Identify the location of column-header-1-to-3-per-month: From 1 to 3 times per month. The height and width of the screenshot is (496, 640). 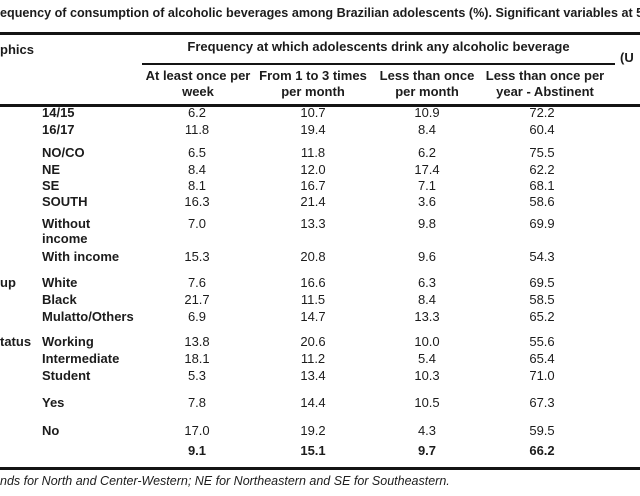
(313, 83).